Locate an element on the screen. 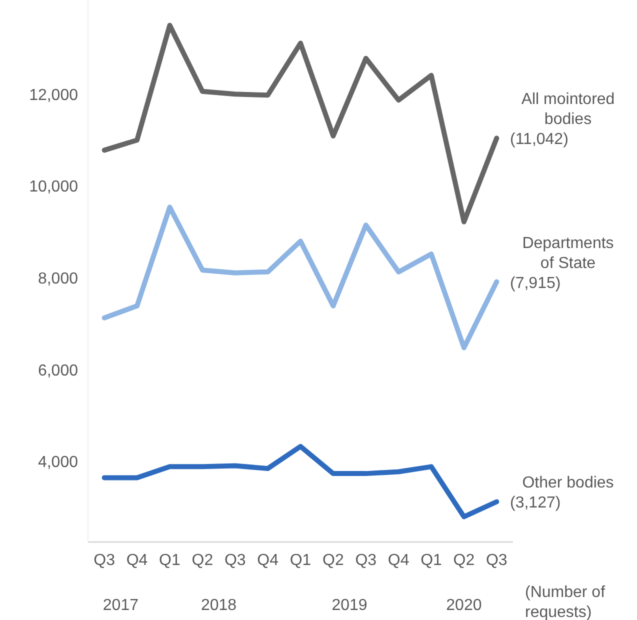  text: 2020 is located at coordinates (464, 605).